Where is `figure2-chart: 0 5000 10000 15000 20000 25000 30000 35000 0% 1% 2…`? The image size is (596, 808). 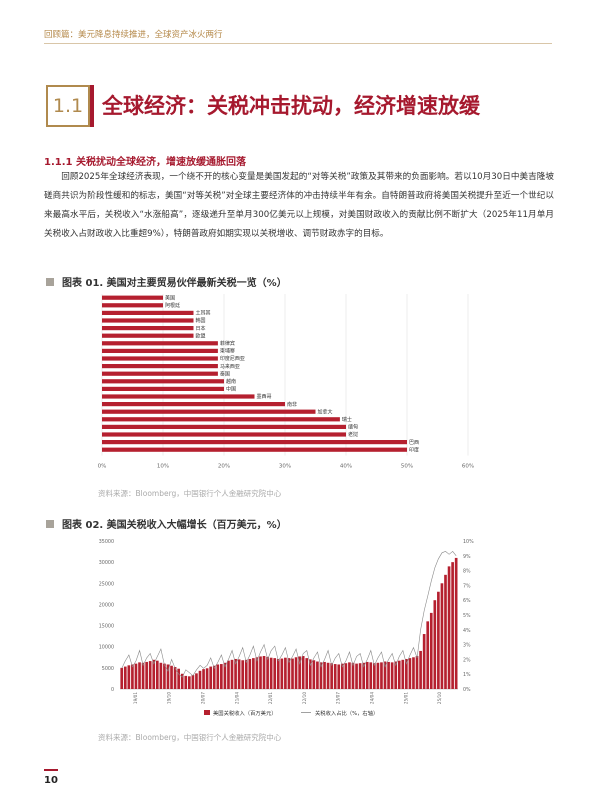 figure2-chart: 0 5000 10000 15000 20000 25000 30000 35000 0% 1% 2… is located at coordinates (286, 628).